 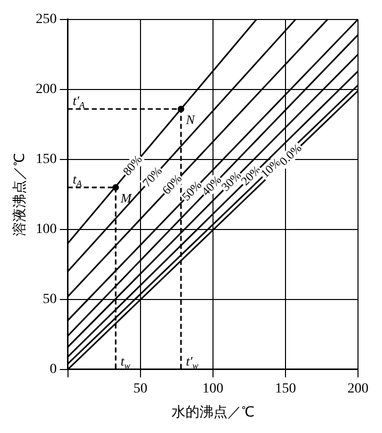 I want to click on y-tick-label: 200, so click(x=46, y=90).